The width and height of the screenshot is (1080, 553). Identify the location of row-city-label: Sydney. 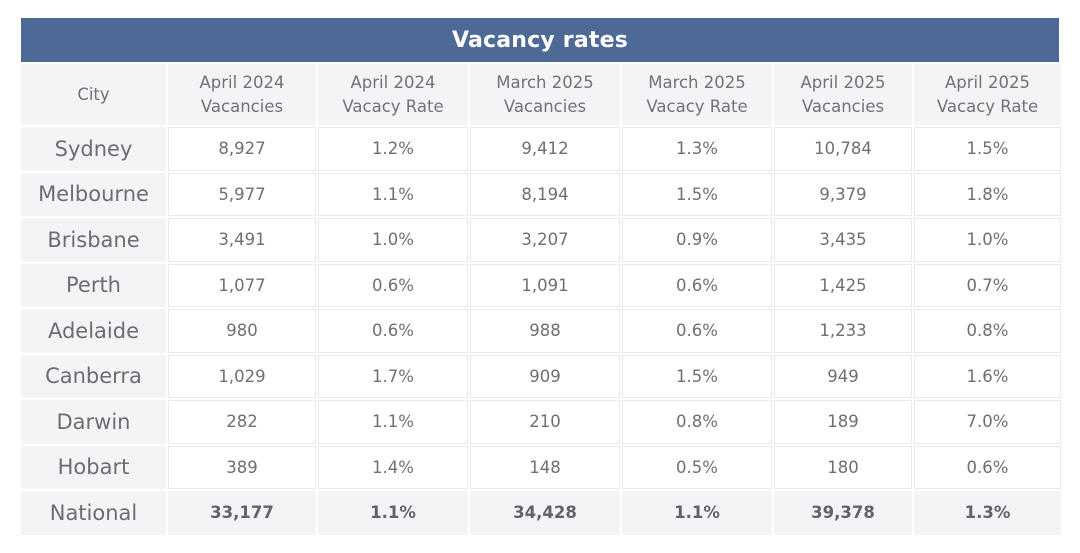
(93, 149).